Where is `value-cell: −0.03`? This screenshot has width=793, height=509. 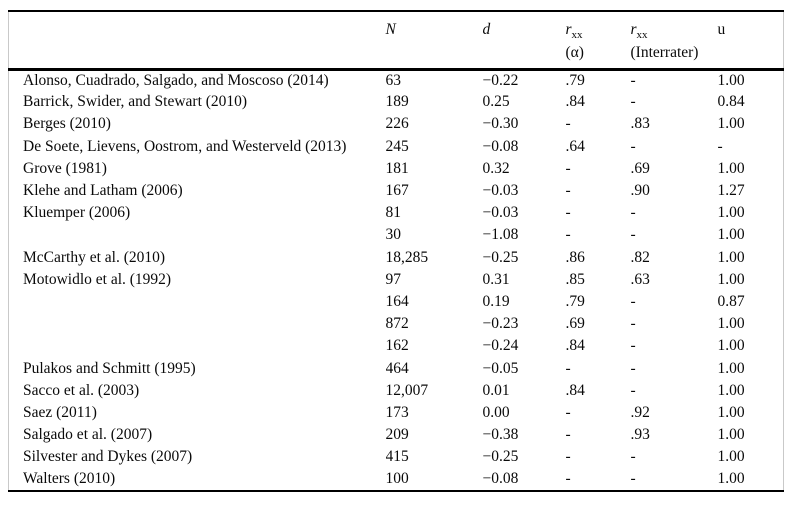
value-cell: −0.03 is located at coordinates (500, 191).